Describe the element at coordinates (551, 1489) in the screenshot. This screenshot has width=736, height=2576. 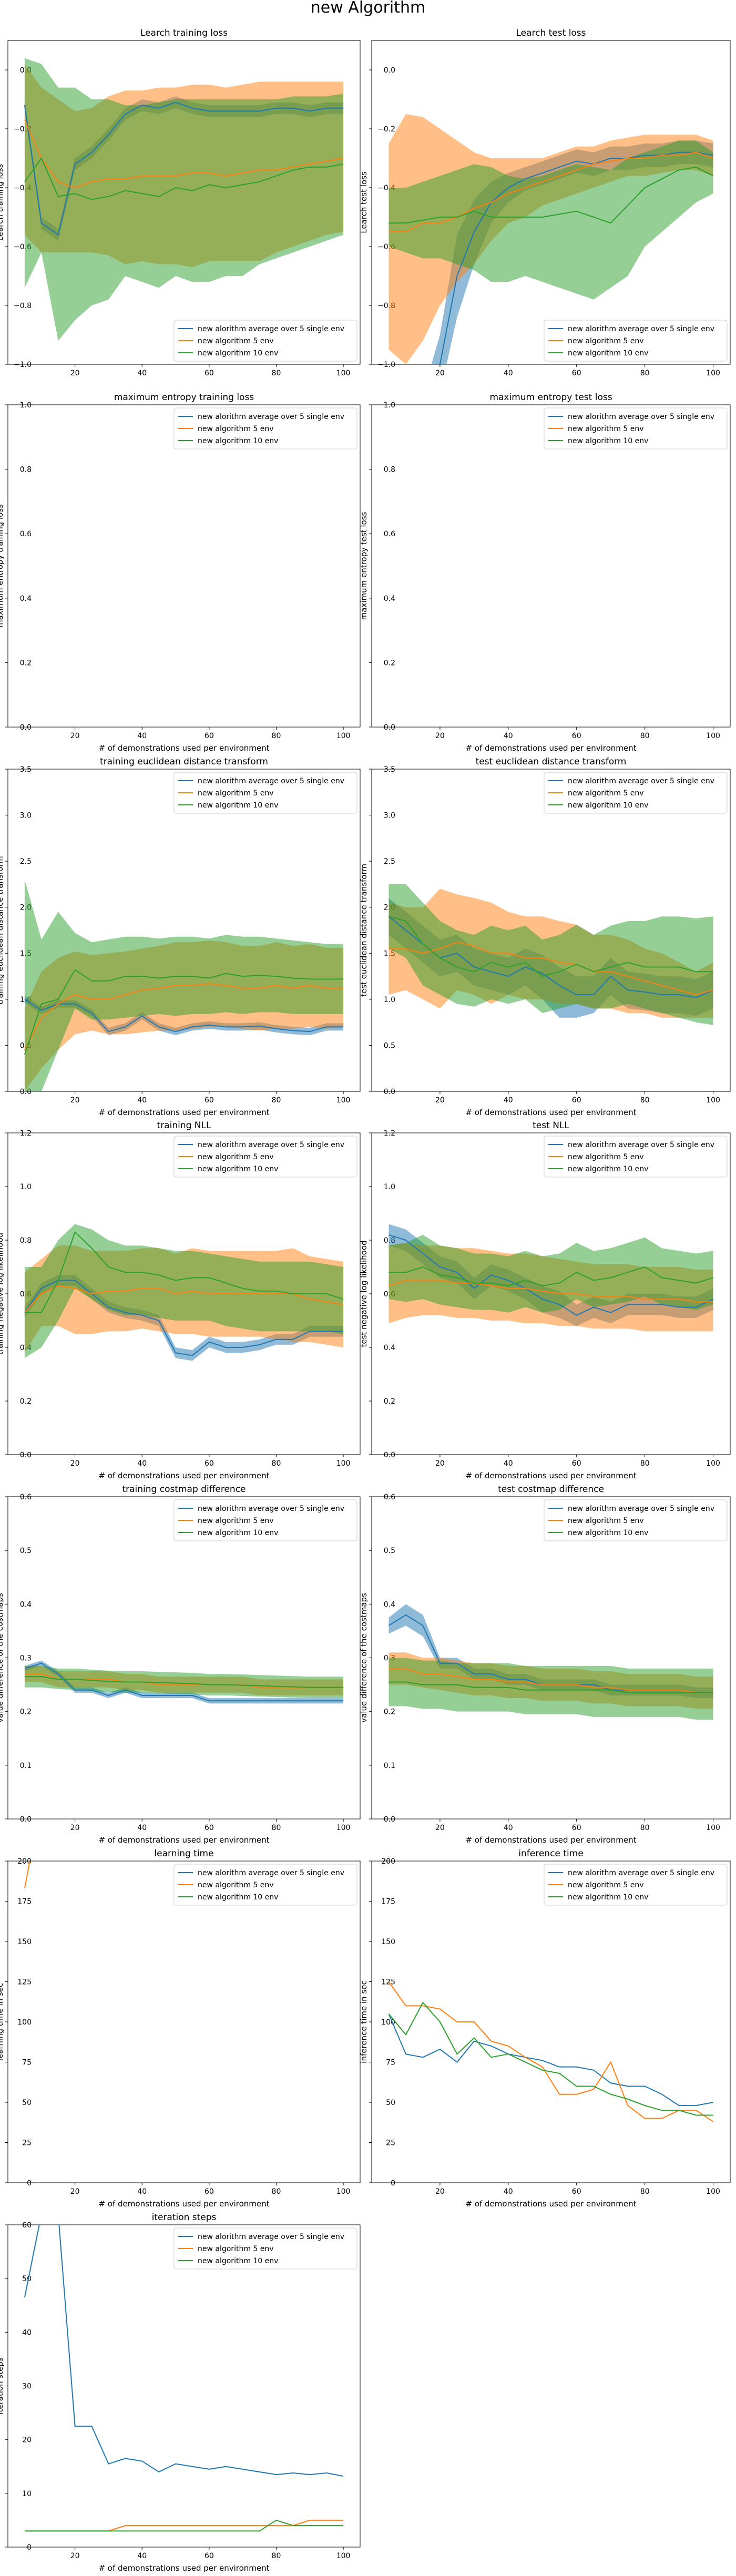
I see `chart-title: test costmap difference` at that location.